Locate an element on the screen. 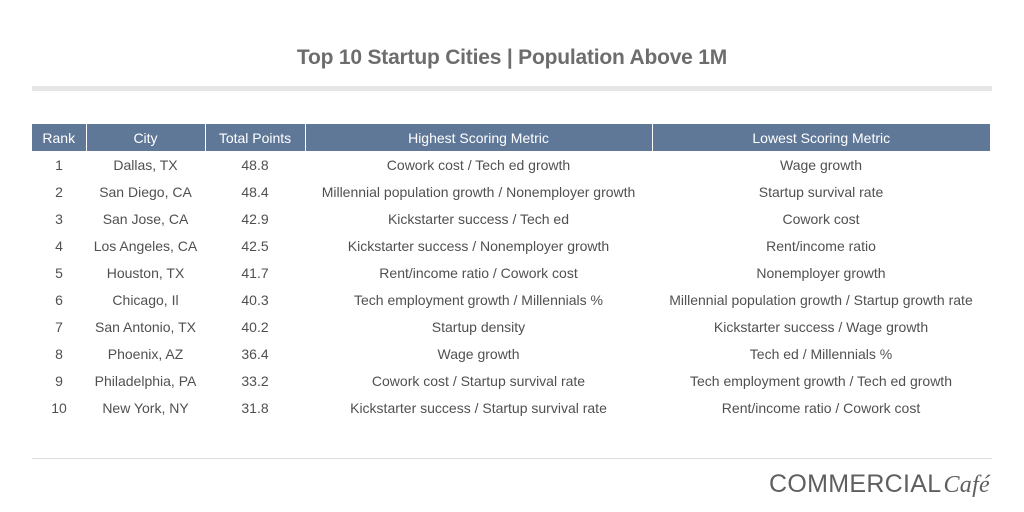 This screenshot has width=1024, height=512. city-cell: San Diego, CA is located at coordinates (145, 191).